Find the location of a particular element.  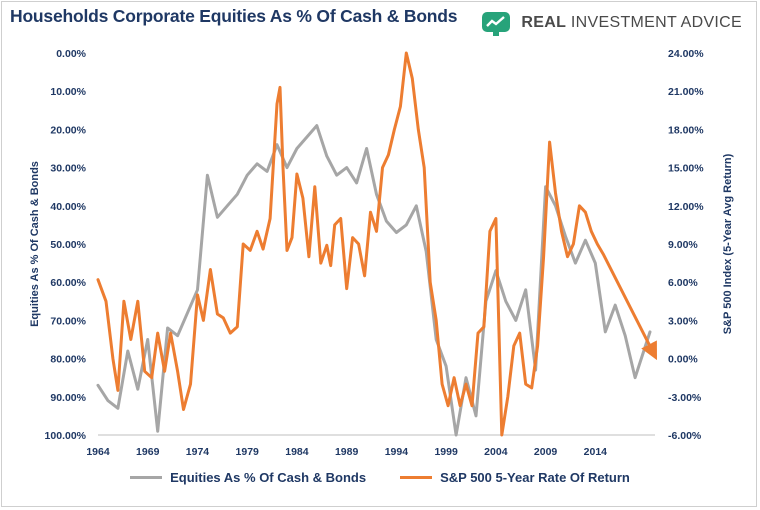

legend-item-equities: Equities As % Of Cash & Bonds is located at coordinates (248, 477).